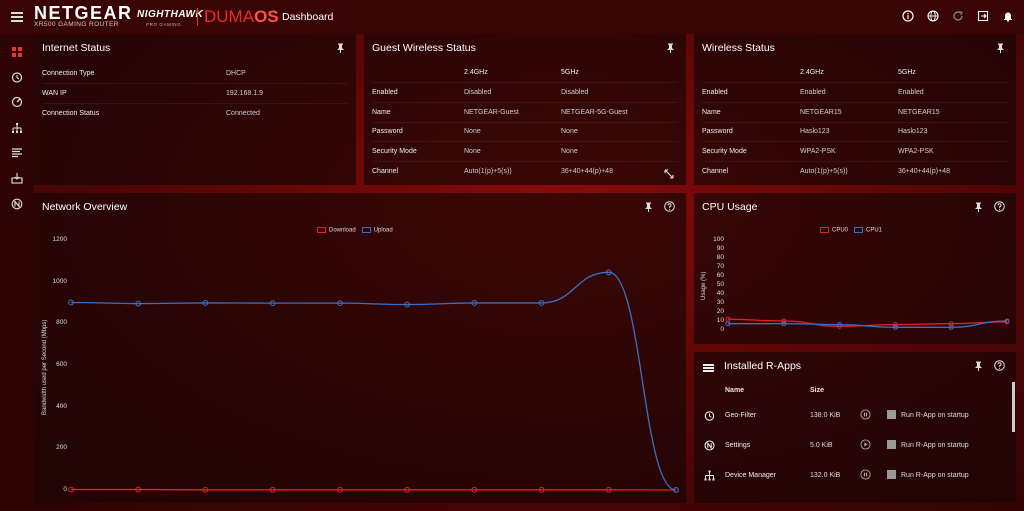  I want to click on panel-title: Guest Wireless Status, so click(424, 48).